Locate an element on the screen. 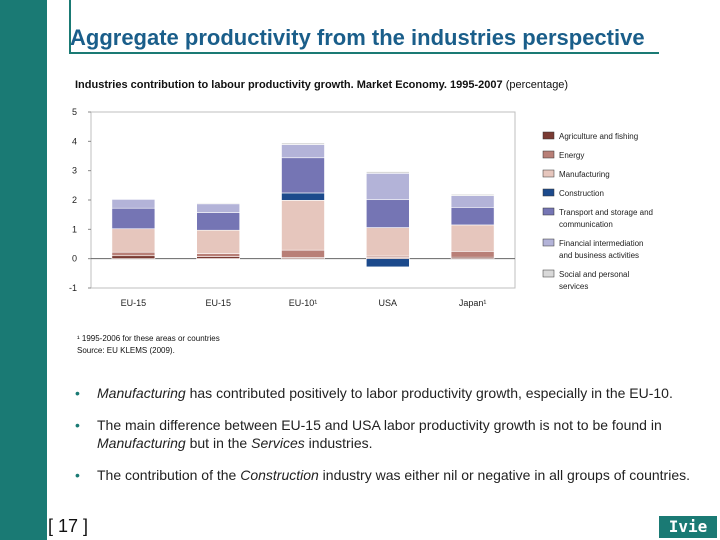 The image size is (720, 540). legend-label: Energy is located at coordinates (571, 155).